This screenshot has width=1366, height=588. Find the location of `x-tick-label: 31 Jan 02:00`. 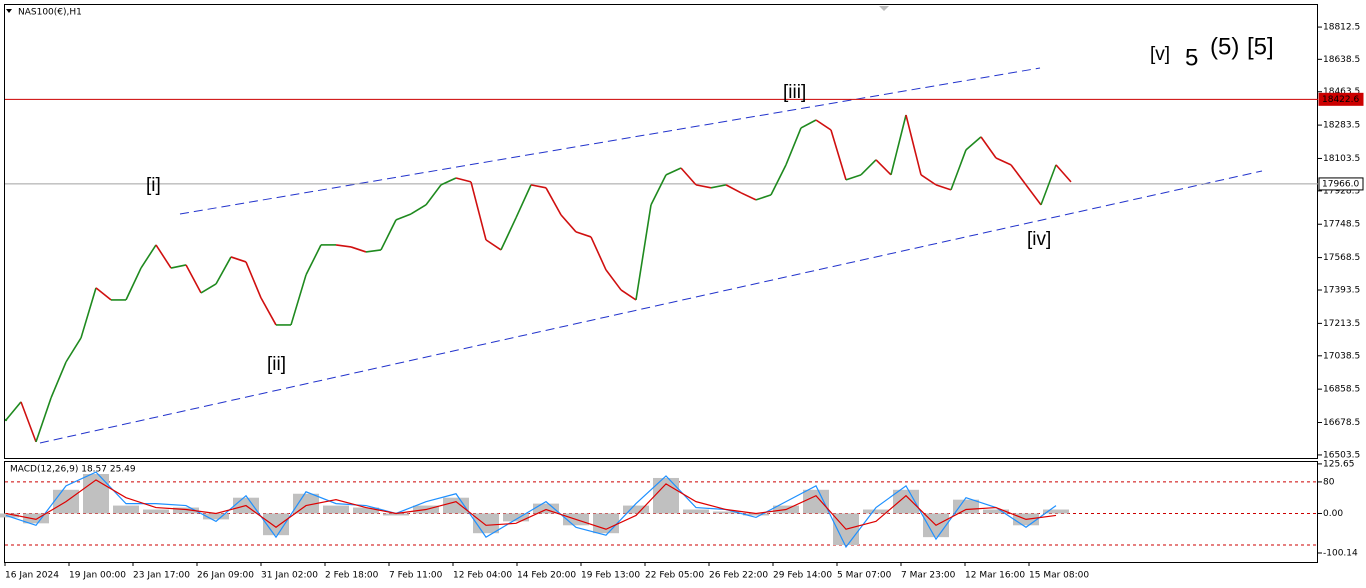

x-tick-label: 31 Jan 02:00 is located at coordinates (289, 576).